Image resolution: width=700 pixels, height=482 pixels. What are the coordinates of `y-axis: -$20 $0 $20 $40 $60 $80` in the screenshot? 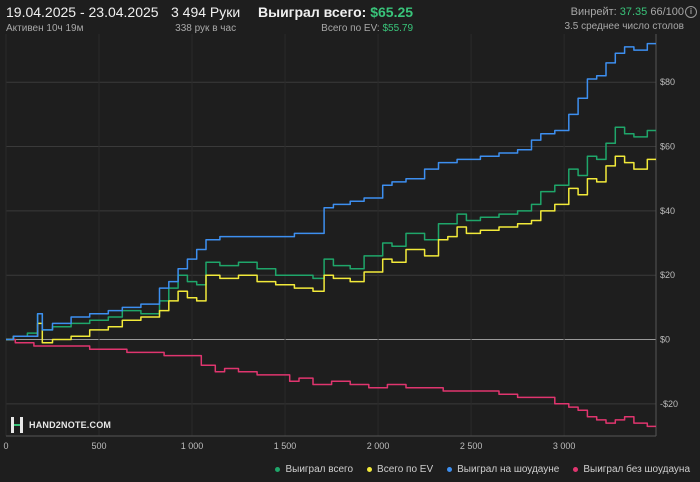 It's located at (666, 235).